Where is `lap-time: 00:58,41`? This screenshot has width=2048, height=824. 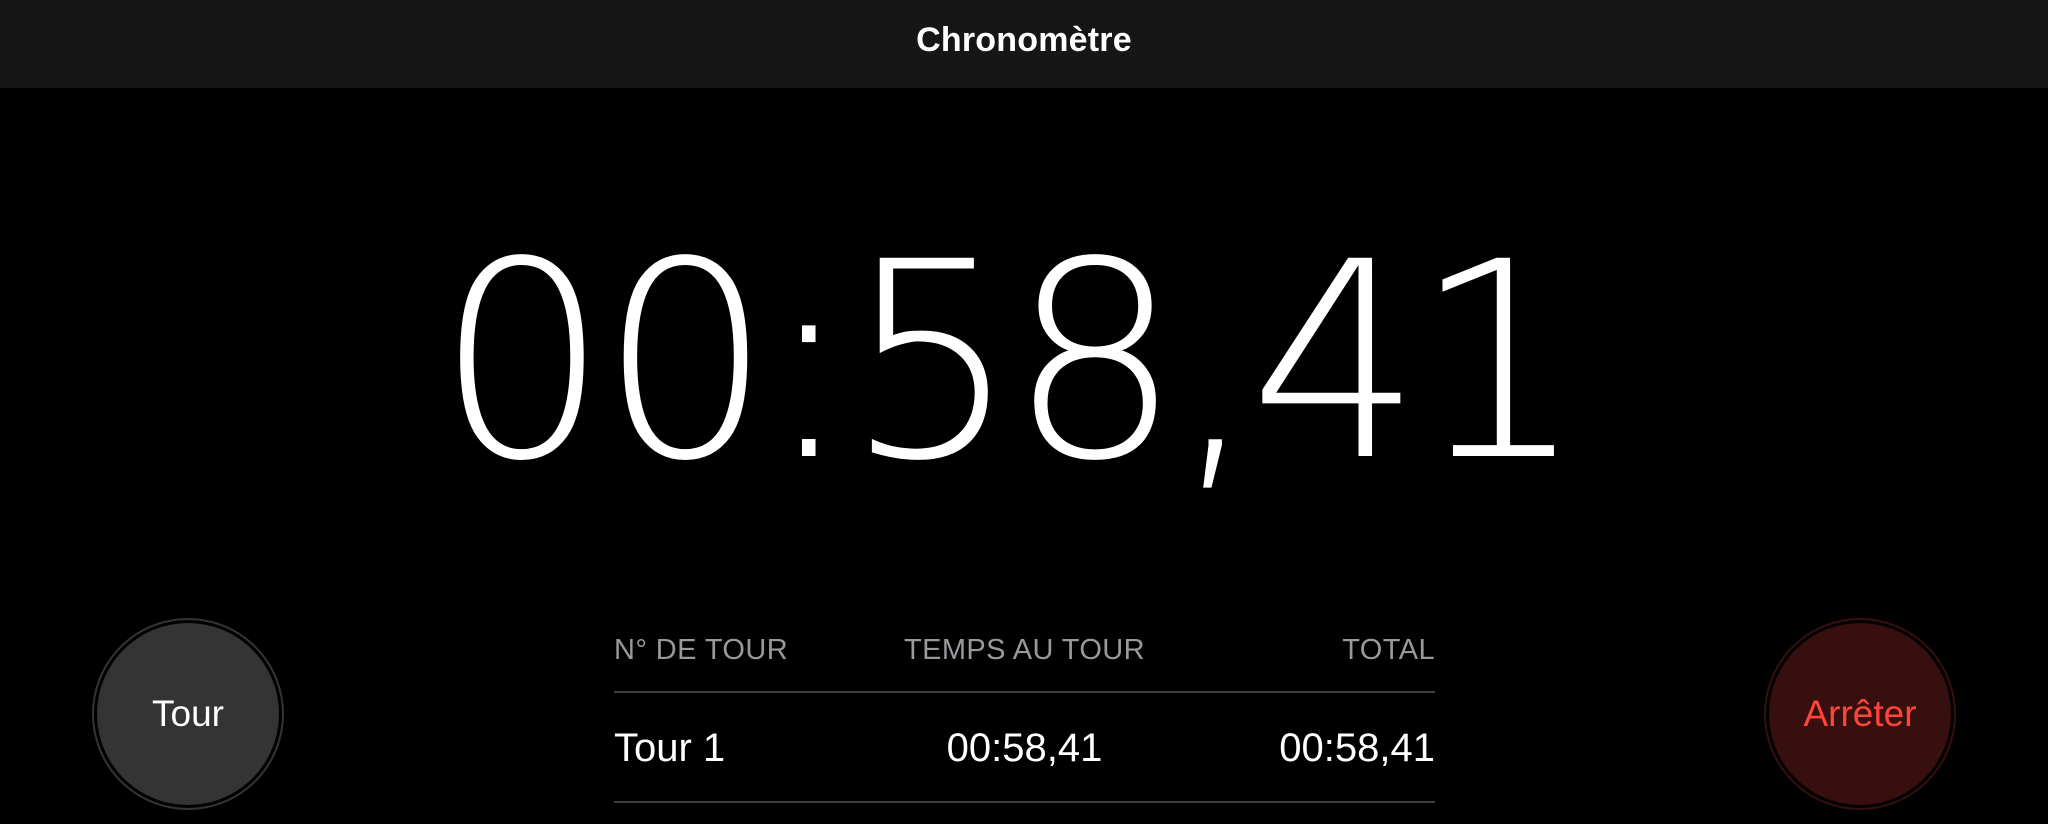 lap-time: 00:58,41 is located at coordinates (1024, 747).